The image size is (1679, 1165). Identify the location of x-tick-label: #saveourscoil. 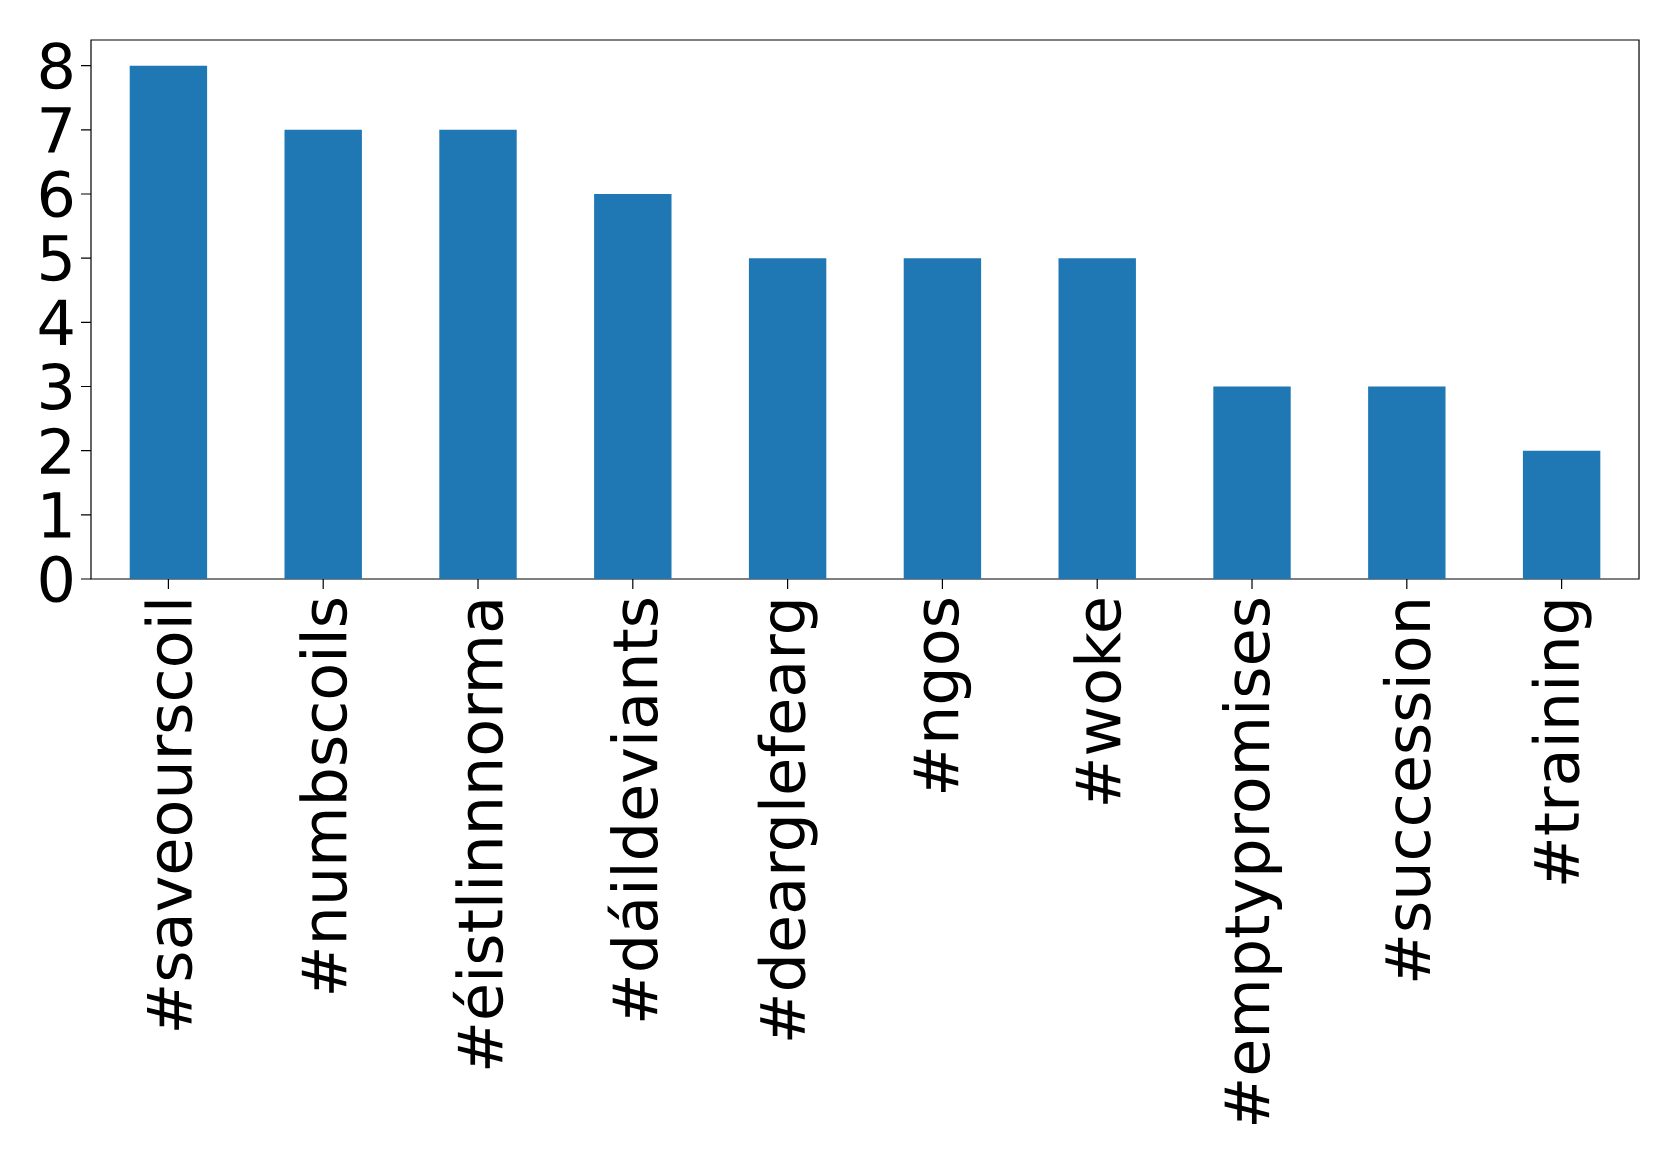
(168, 815).